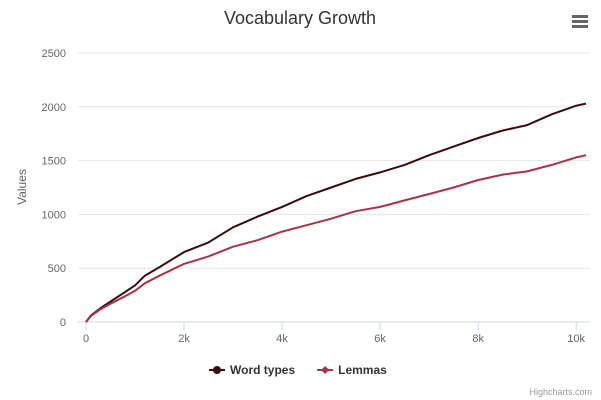  What do you see at coordinates (478, 339) in the screenshot?
I see `x-tick-label: 8k` at bounding box center [478, 339].